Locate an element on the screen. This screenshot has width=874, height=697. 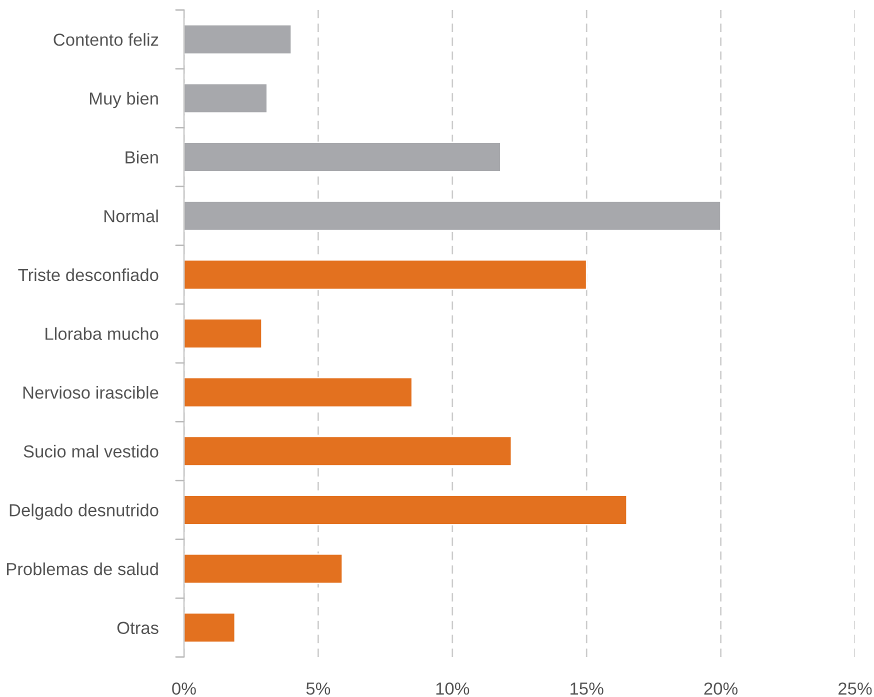
y-tick-label: Delgado desnutrido is located at coordinates (84, 512).